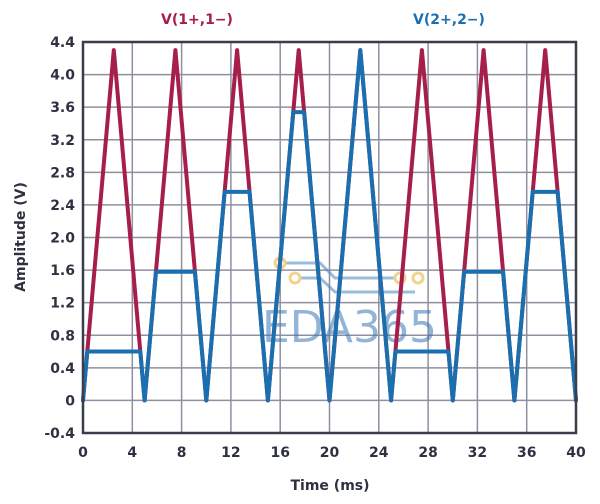 This screenshot has width=600, height=504. What do you see at coordinates (59, 434) in the screenshot?
I see `y-tick-label: -0.4` at bounding box center [59, 434].